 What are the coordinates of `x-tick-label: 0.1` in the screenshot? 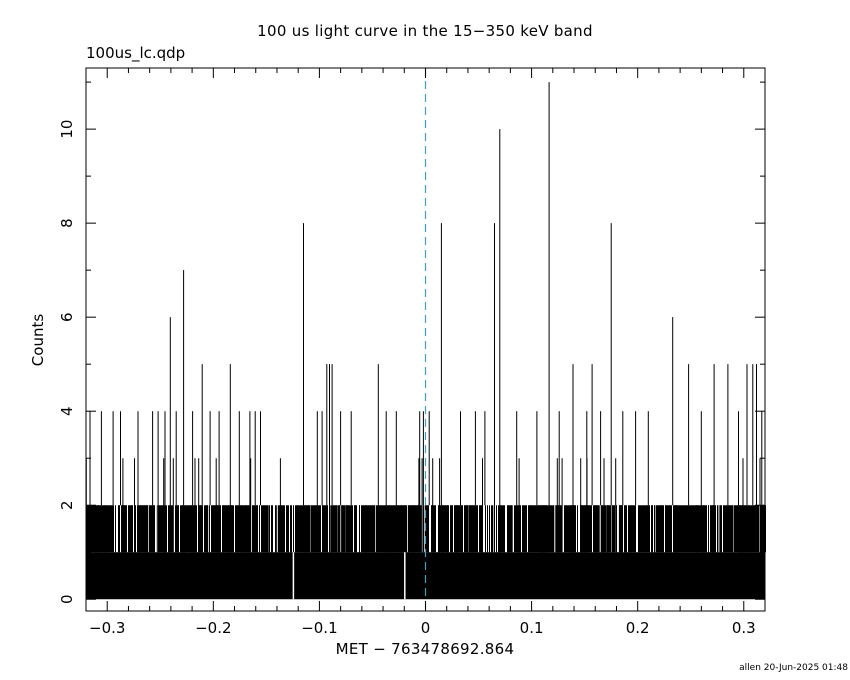 It's located at (532, 628).